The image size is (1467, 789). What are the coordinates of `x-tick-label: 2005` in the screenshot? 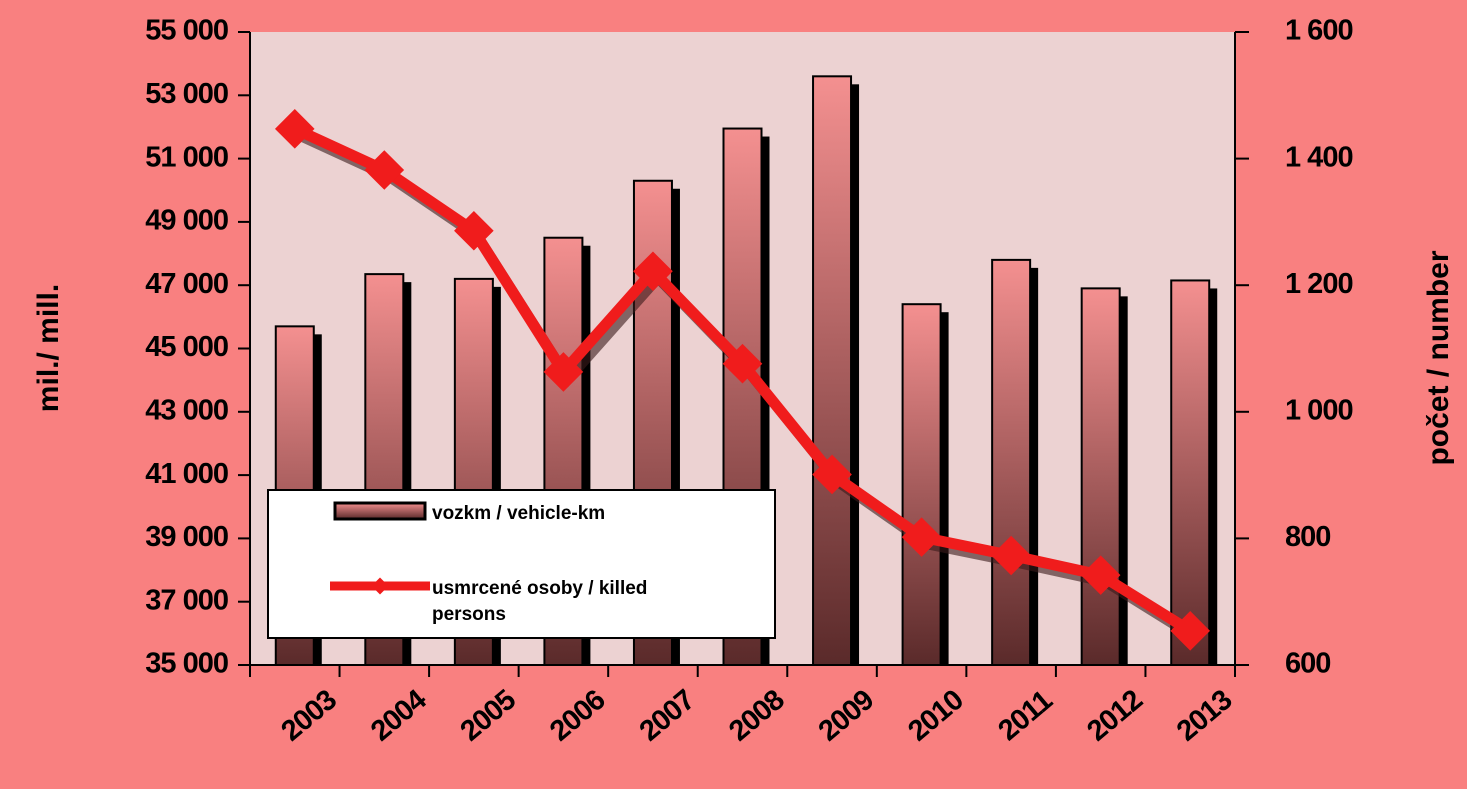 It's located at (489, 716).